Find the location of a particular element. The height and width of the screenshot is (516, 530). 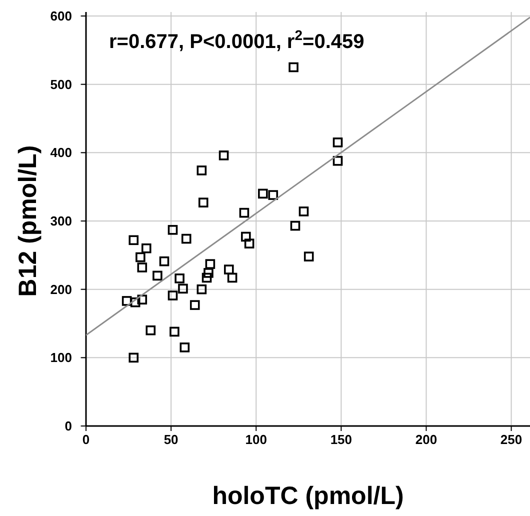

y-tick-label: 200 is located at coordinates (61, 289).